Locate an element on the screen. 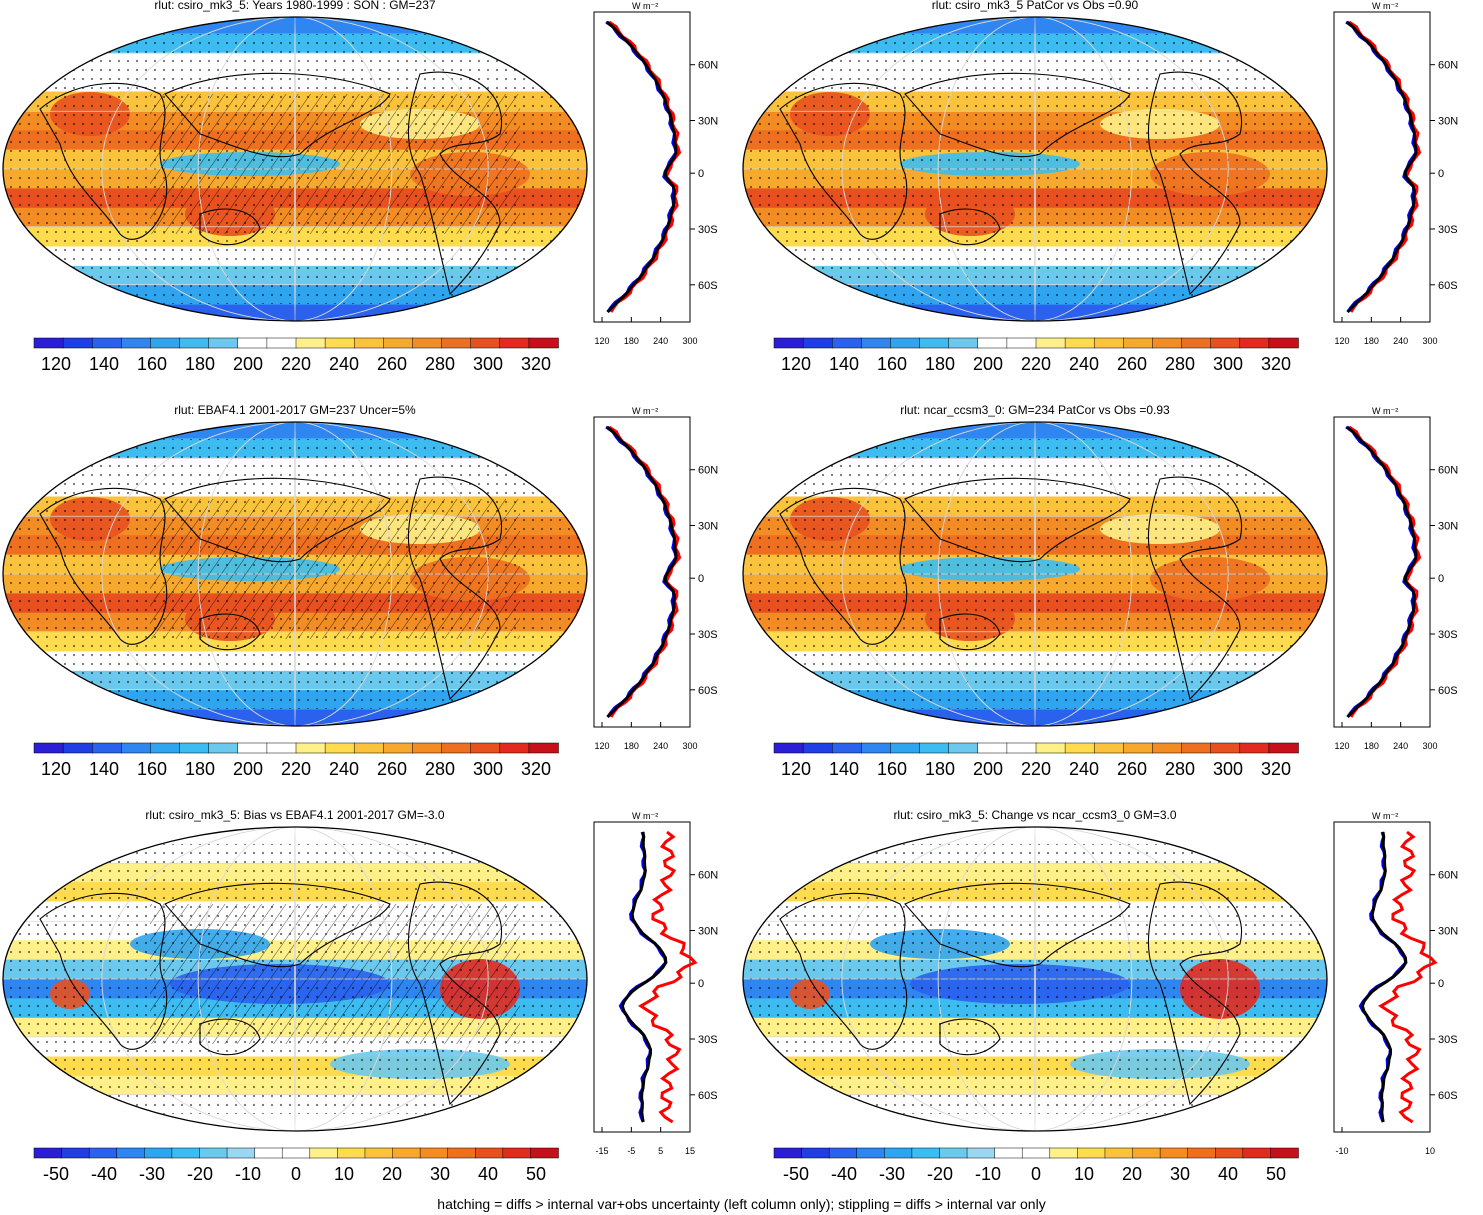 The image size is (1483, 1215). colorbar-label: 260 is located at coordinates (1132, 769).